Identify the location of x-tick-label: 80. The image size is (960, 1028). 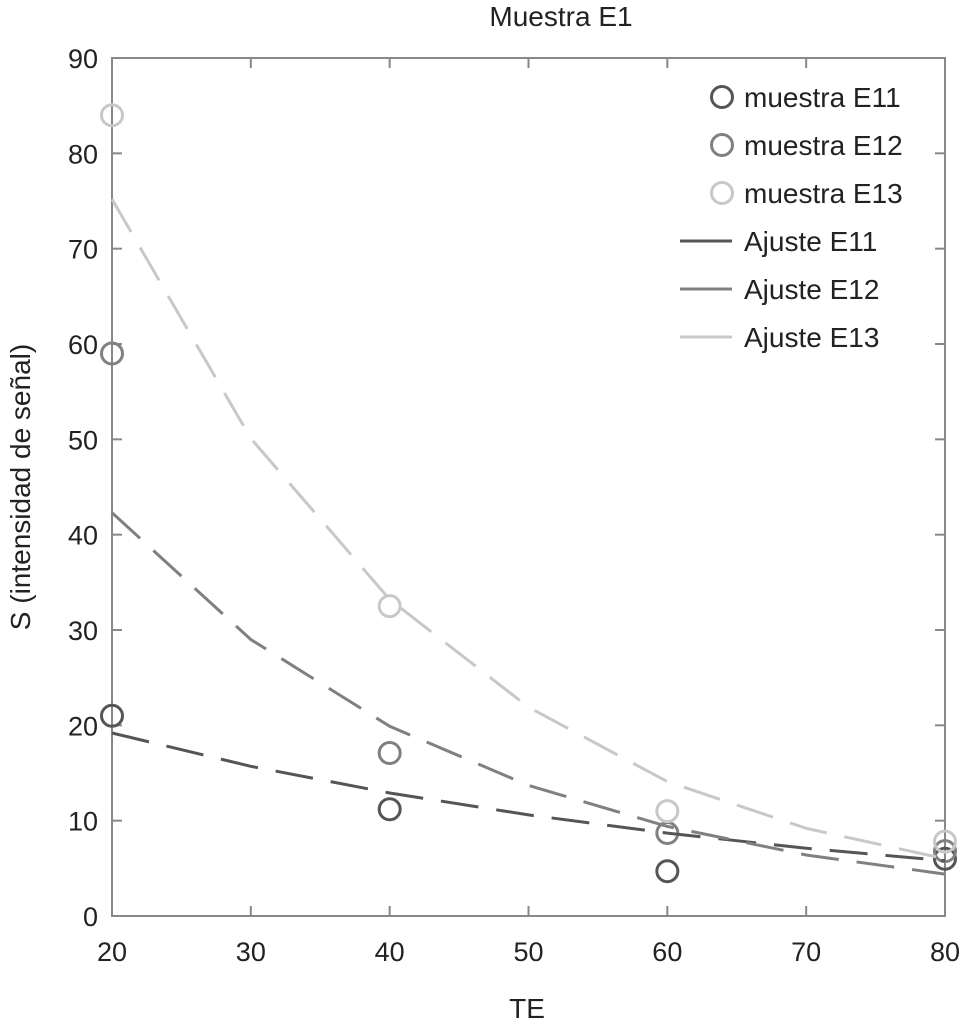
(945, 952).